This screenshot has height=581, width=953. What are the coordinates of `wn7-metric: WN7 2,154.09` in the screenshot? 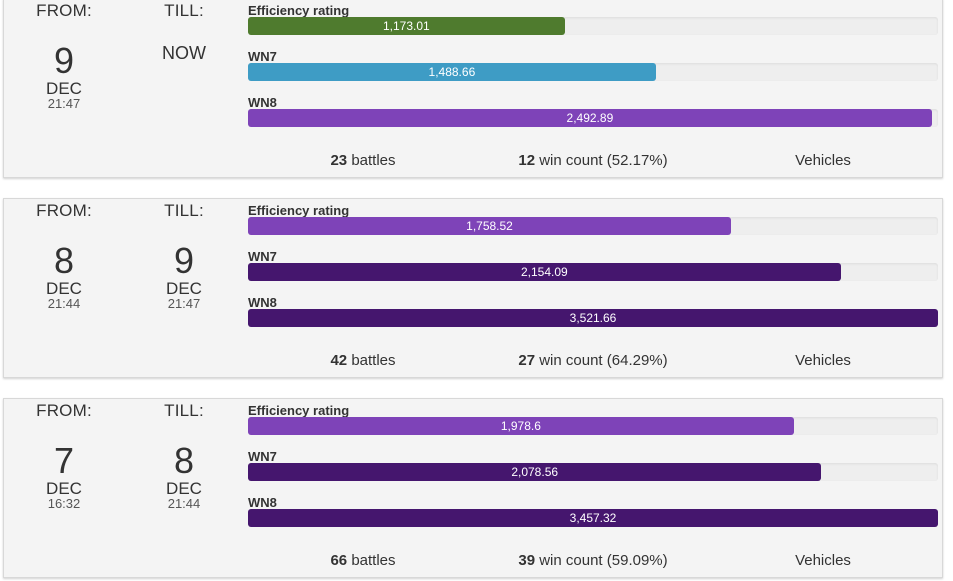 It's located at (593, 268).